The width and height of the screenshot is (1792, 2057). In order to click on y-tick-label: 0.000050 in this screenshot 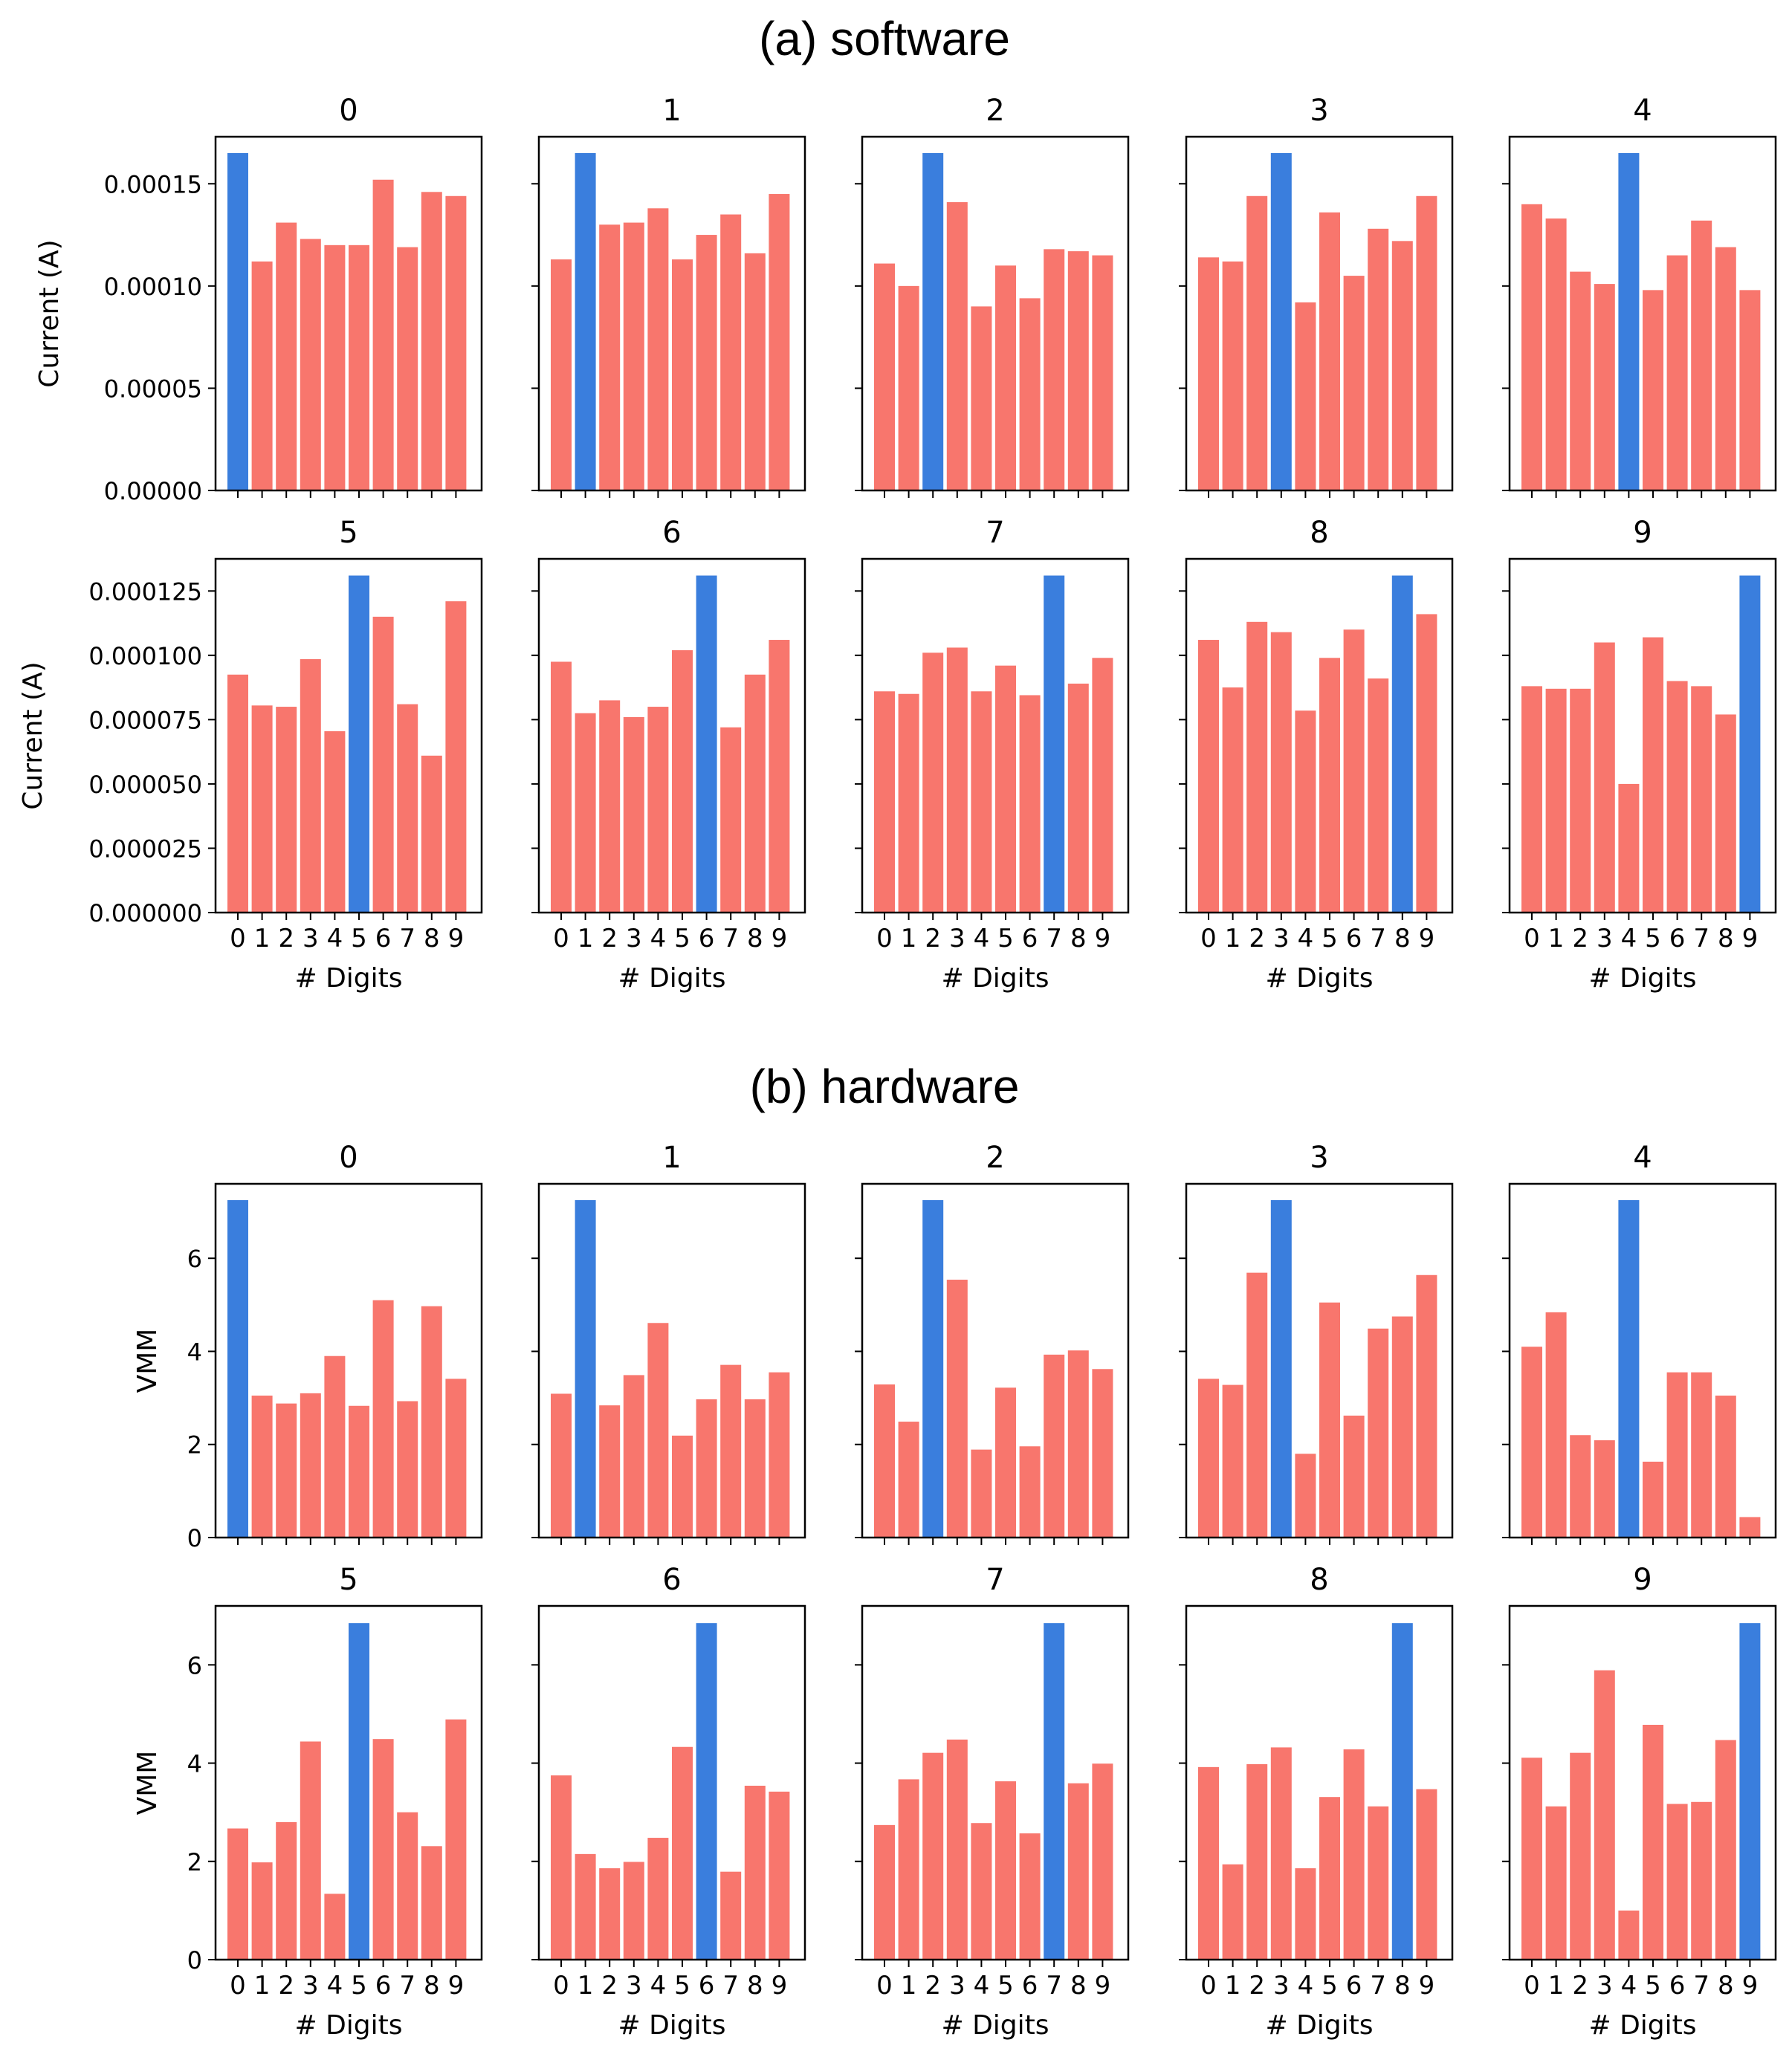, I will do `click(145, 785)`.